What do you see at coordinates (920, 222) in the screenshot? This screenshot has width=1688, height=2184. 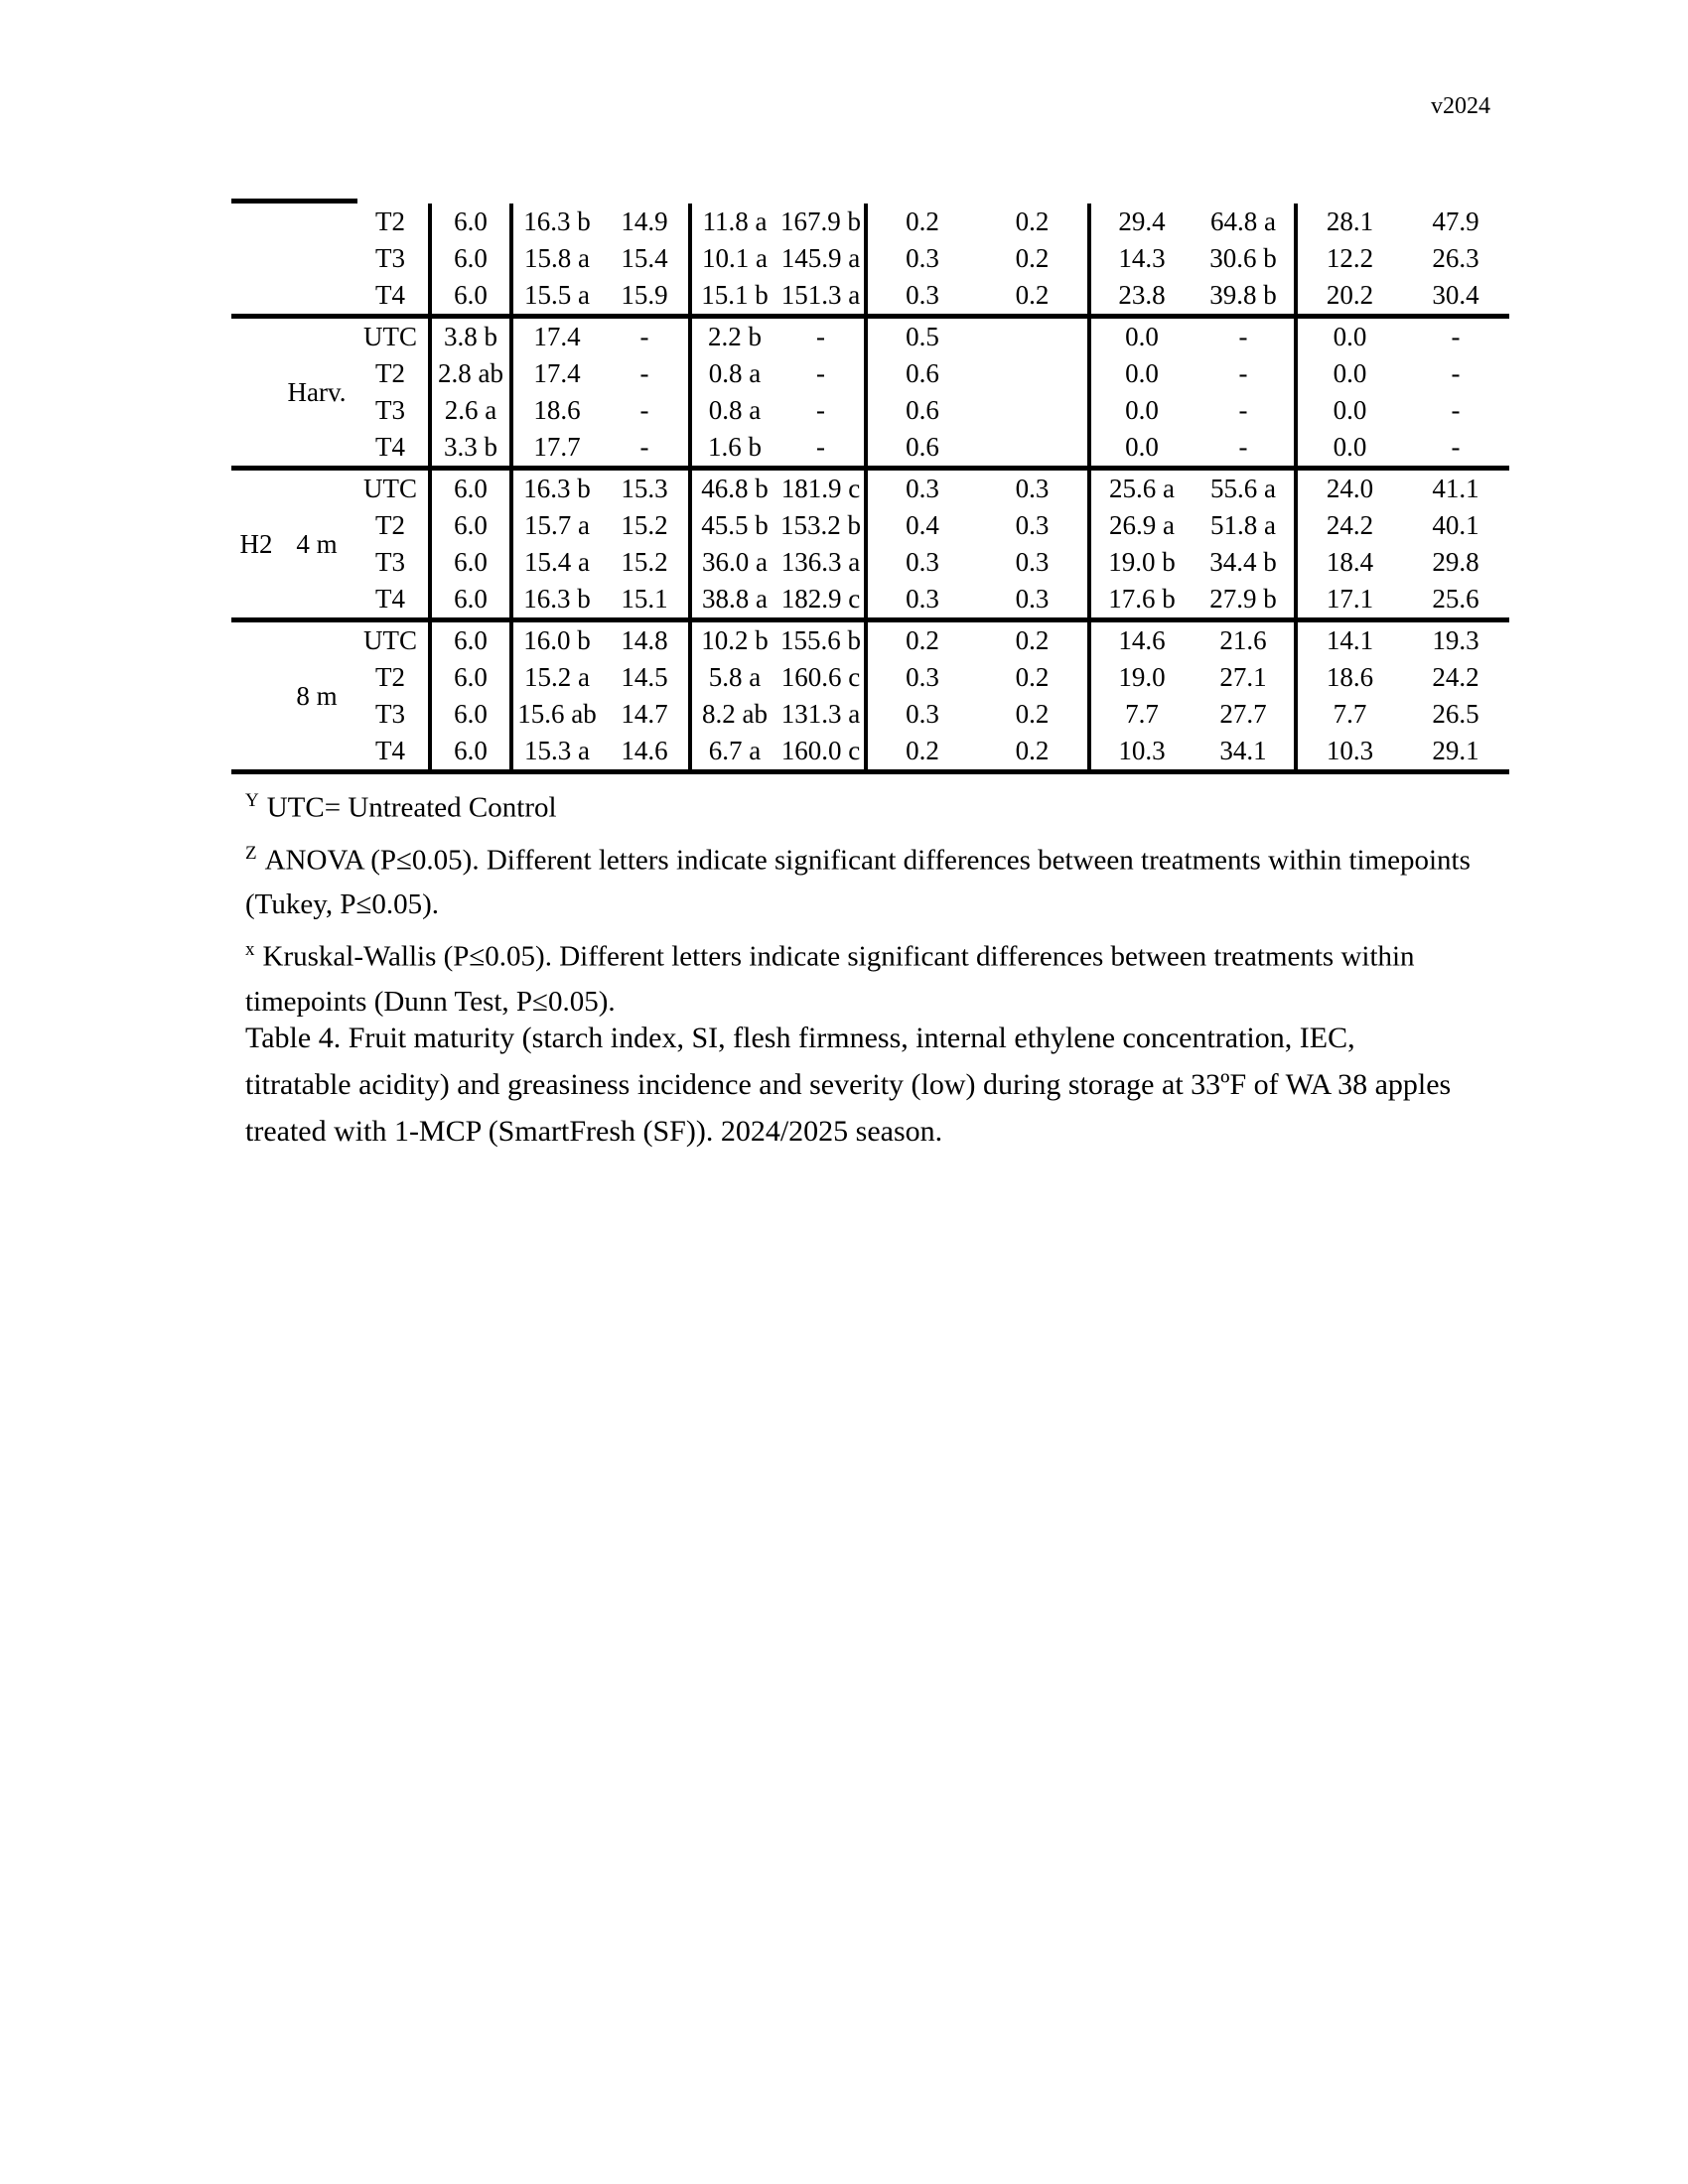 I see `cell-ta-1: 0.2` at bounding box center [920, 222].